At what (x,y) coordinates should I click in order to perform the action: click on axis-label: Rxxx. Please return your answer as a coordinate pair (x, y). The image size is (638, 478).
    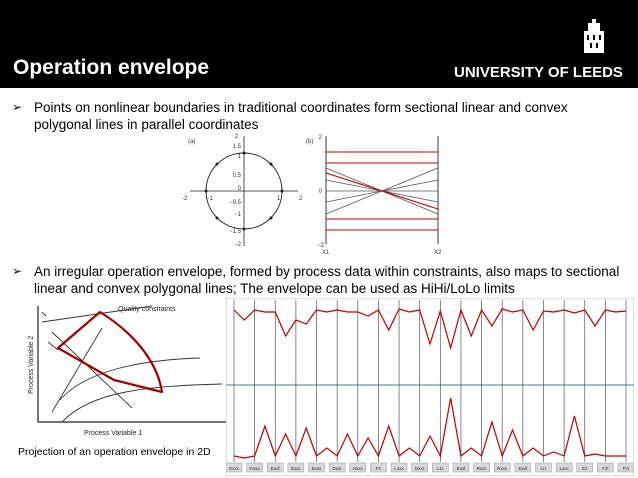
    Looking at the image, I should click on (502, 468).